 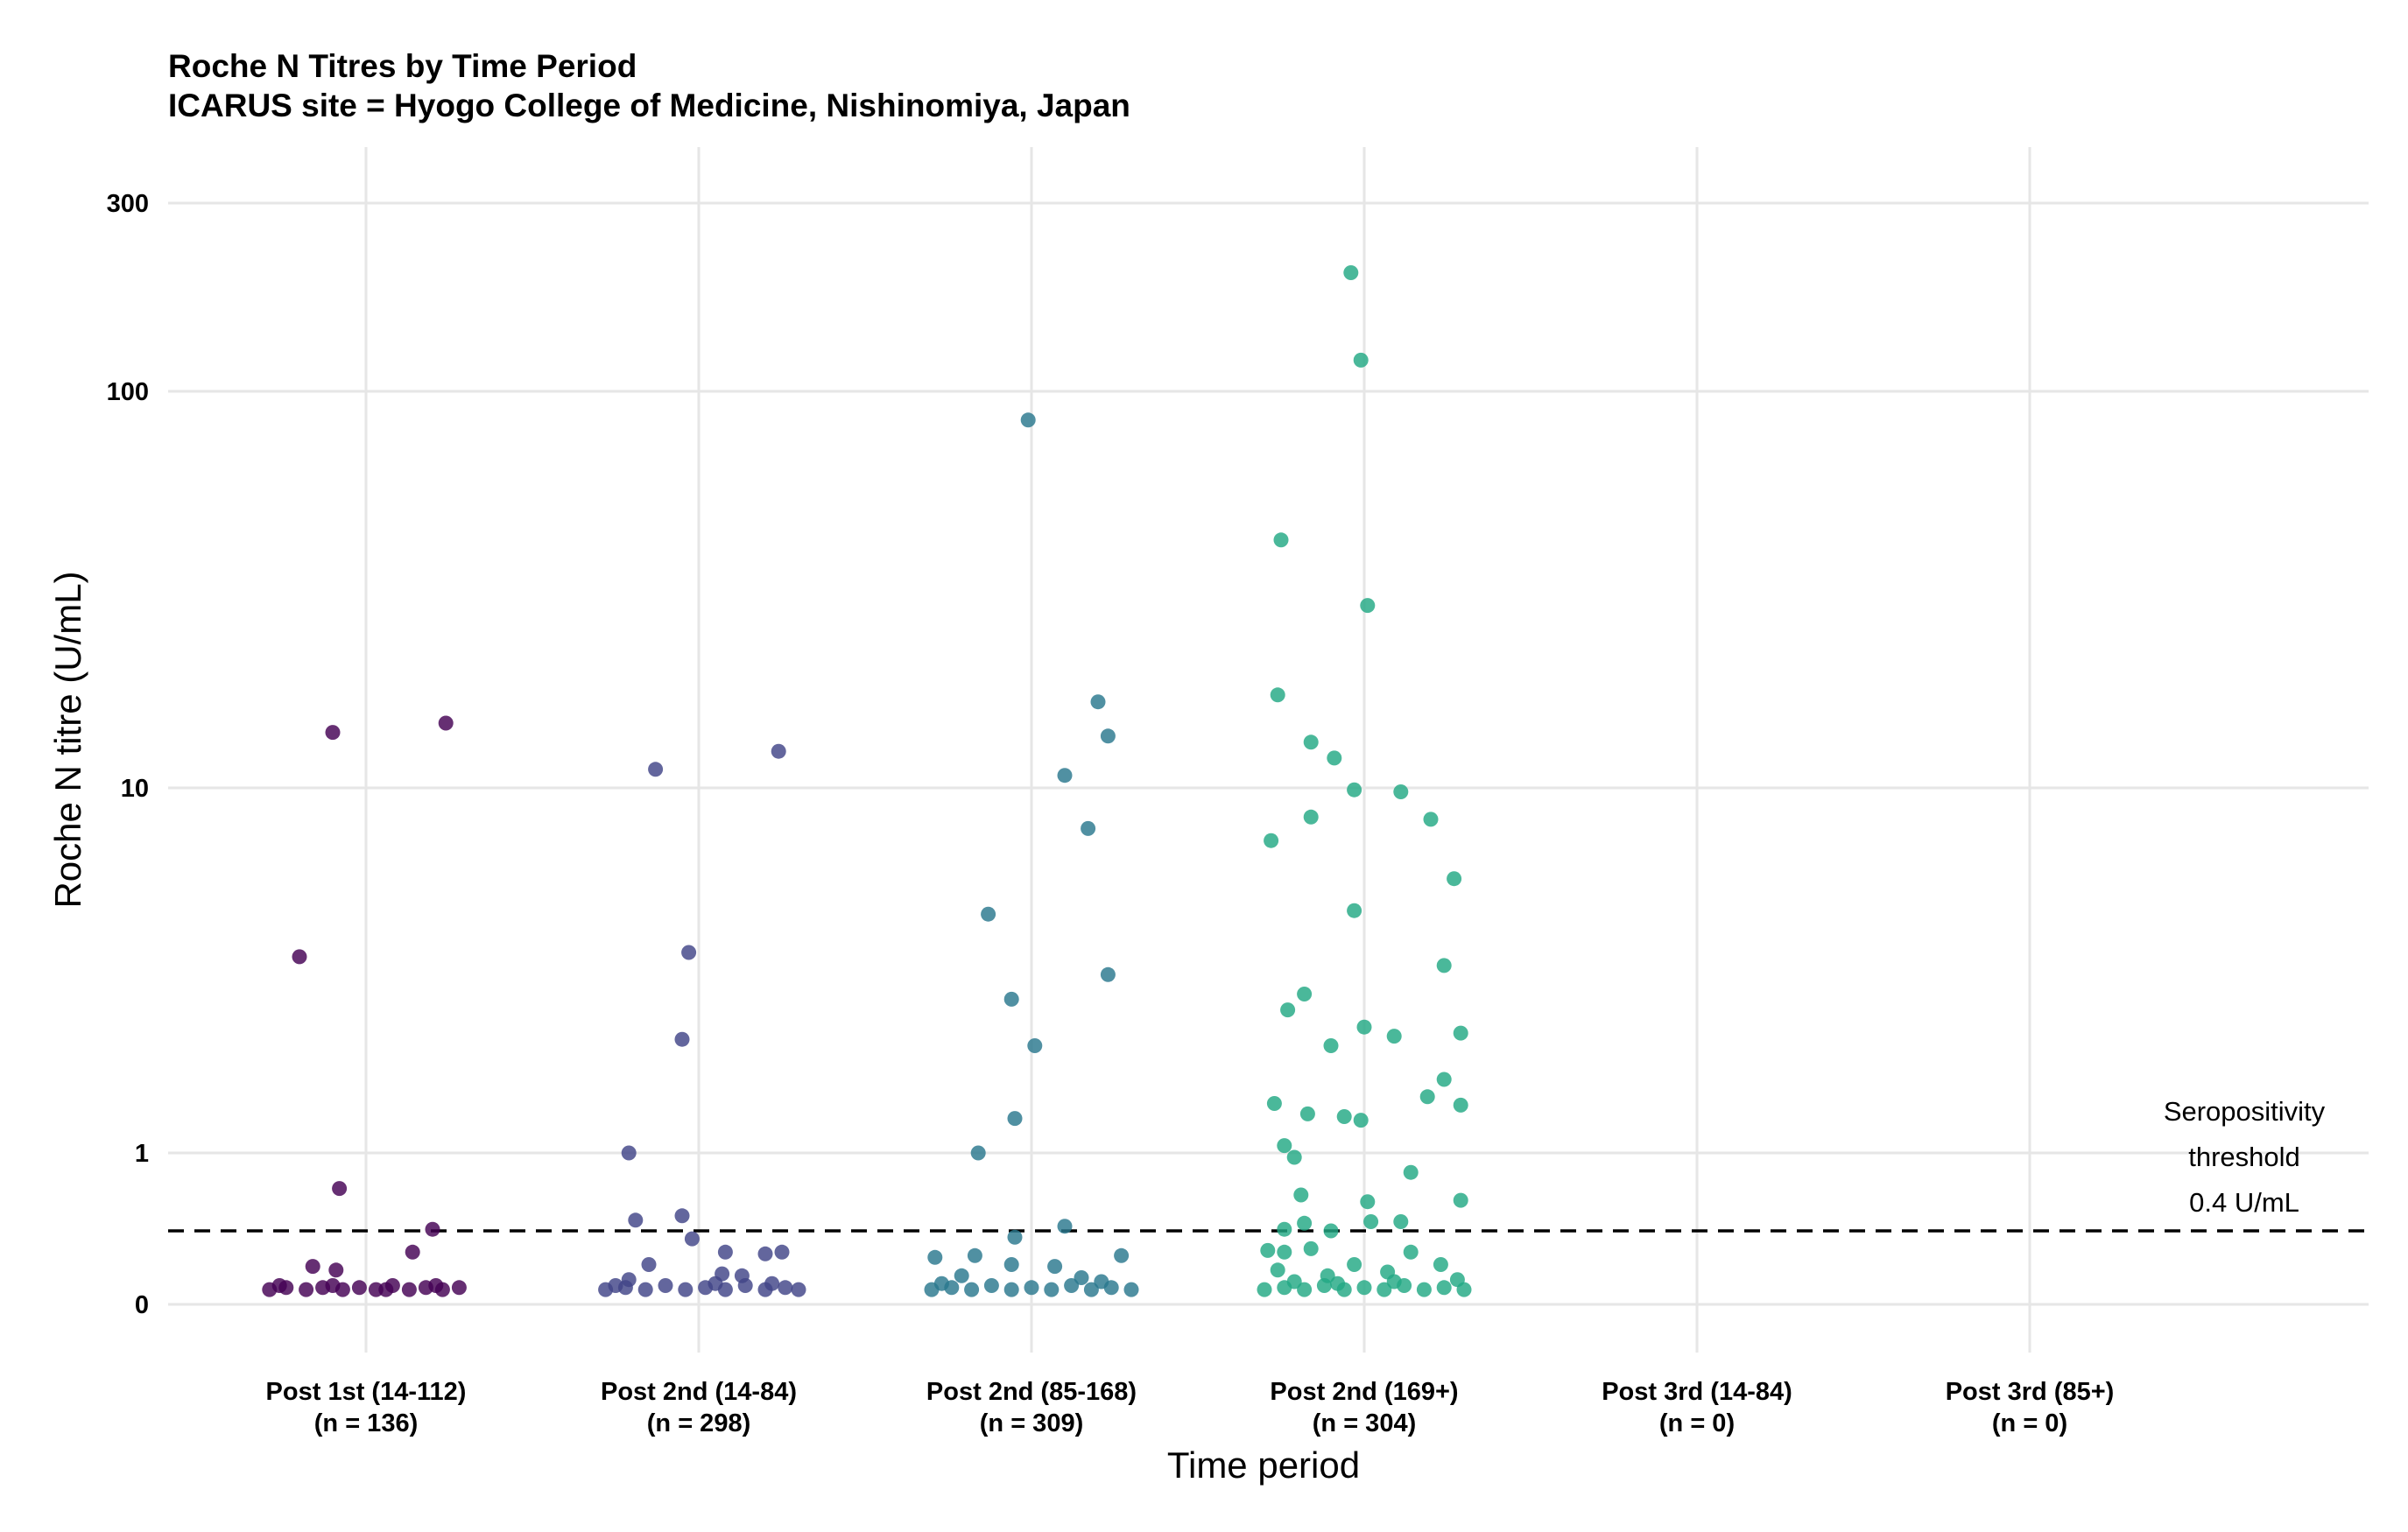 I want to click on x-tick-label-3: Post 2nd (85-168), so click(x=1031, y=1392).